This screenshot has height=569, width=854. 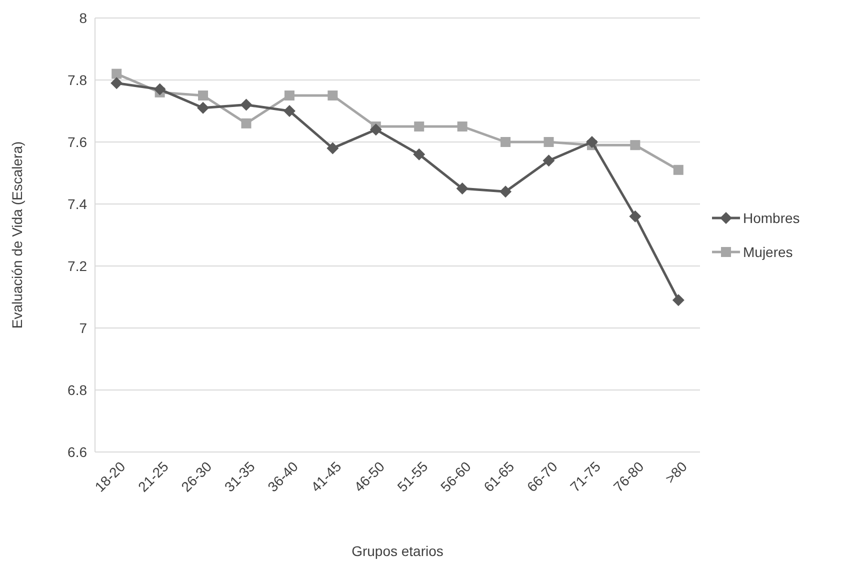 I want to click on y-tick-label: 6.6, so click(x=78, y=452).